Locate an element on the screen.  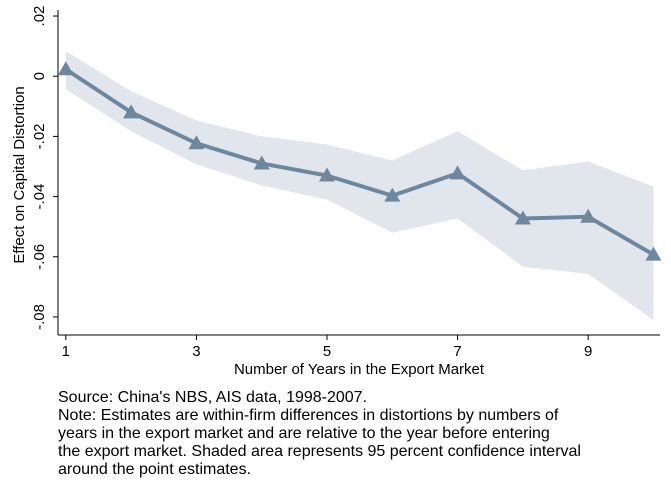
y-tick-label: -.06 is located at coordinates (39, 257).